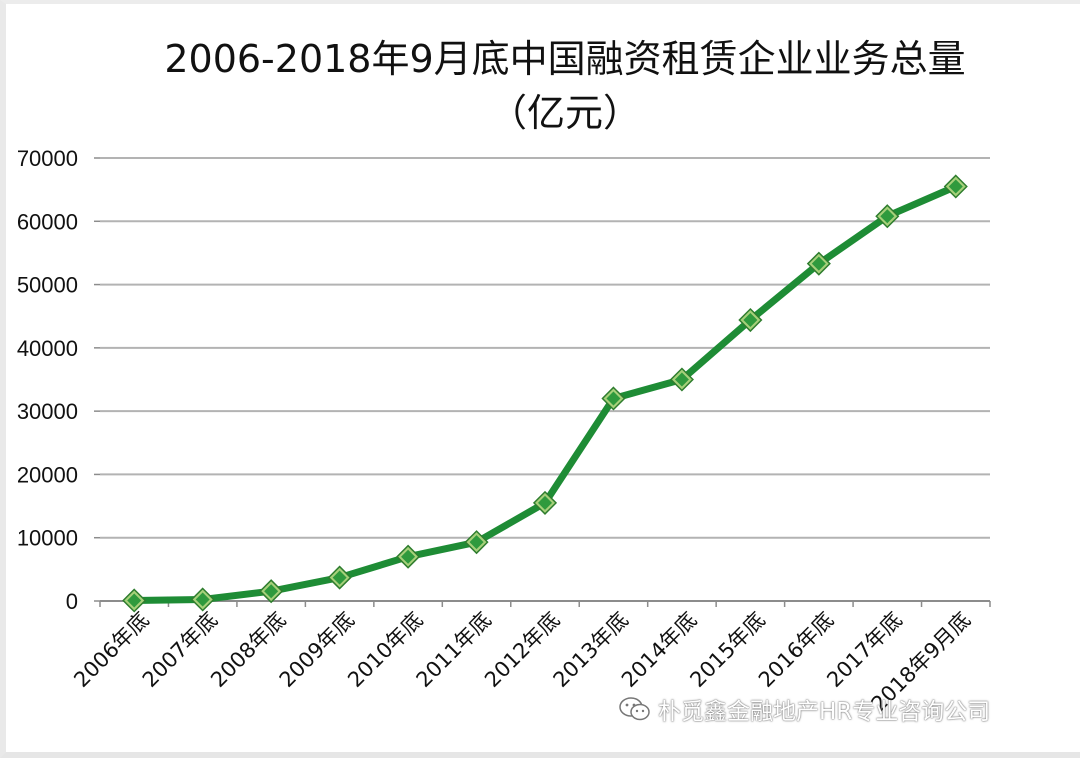 This screenshot has height=758, width=1080. What do you see at coordinates (47, 538) in the screenshot?
I see `y-tick-label: 10000` at bounding box center [47, 538].